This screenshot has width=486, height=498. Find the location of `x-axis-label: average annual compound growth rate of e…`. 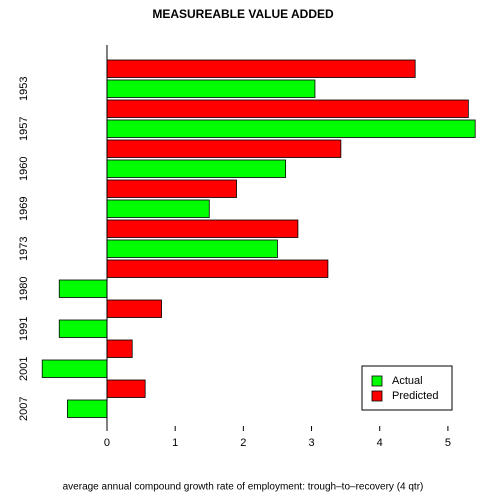

x-axis-label: average annual compound growth rate of e… is located at coordinates (243, 487).